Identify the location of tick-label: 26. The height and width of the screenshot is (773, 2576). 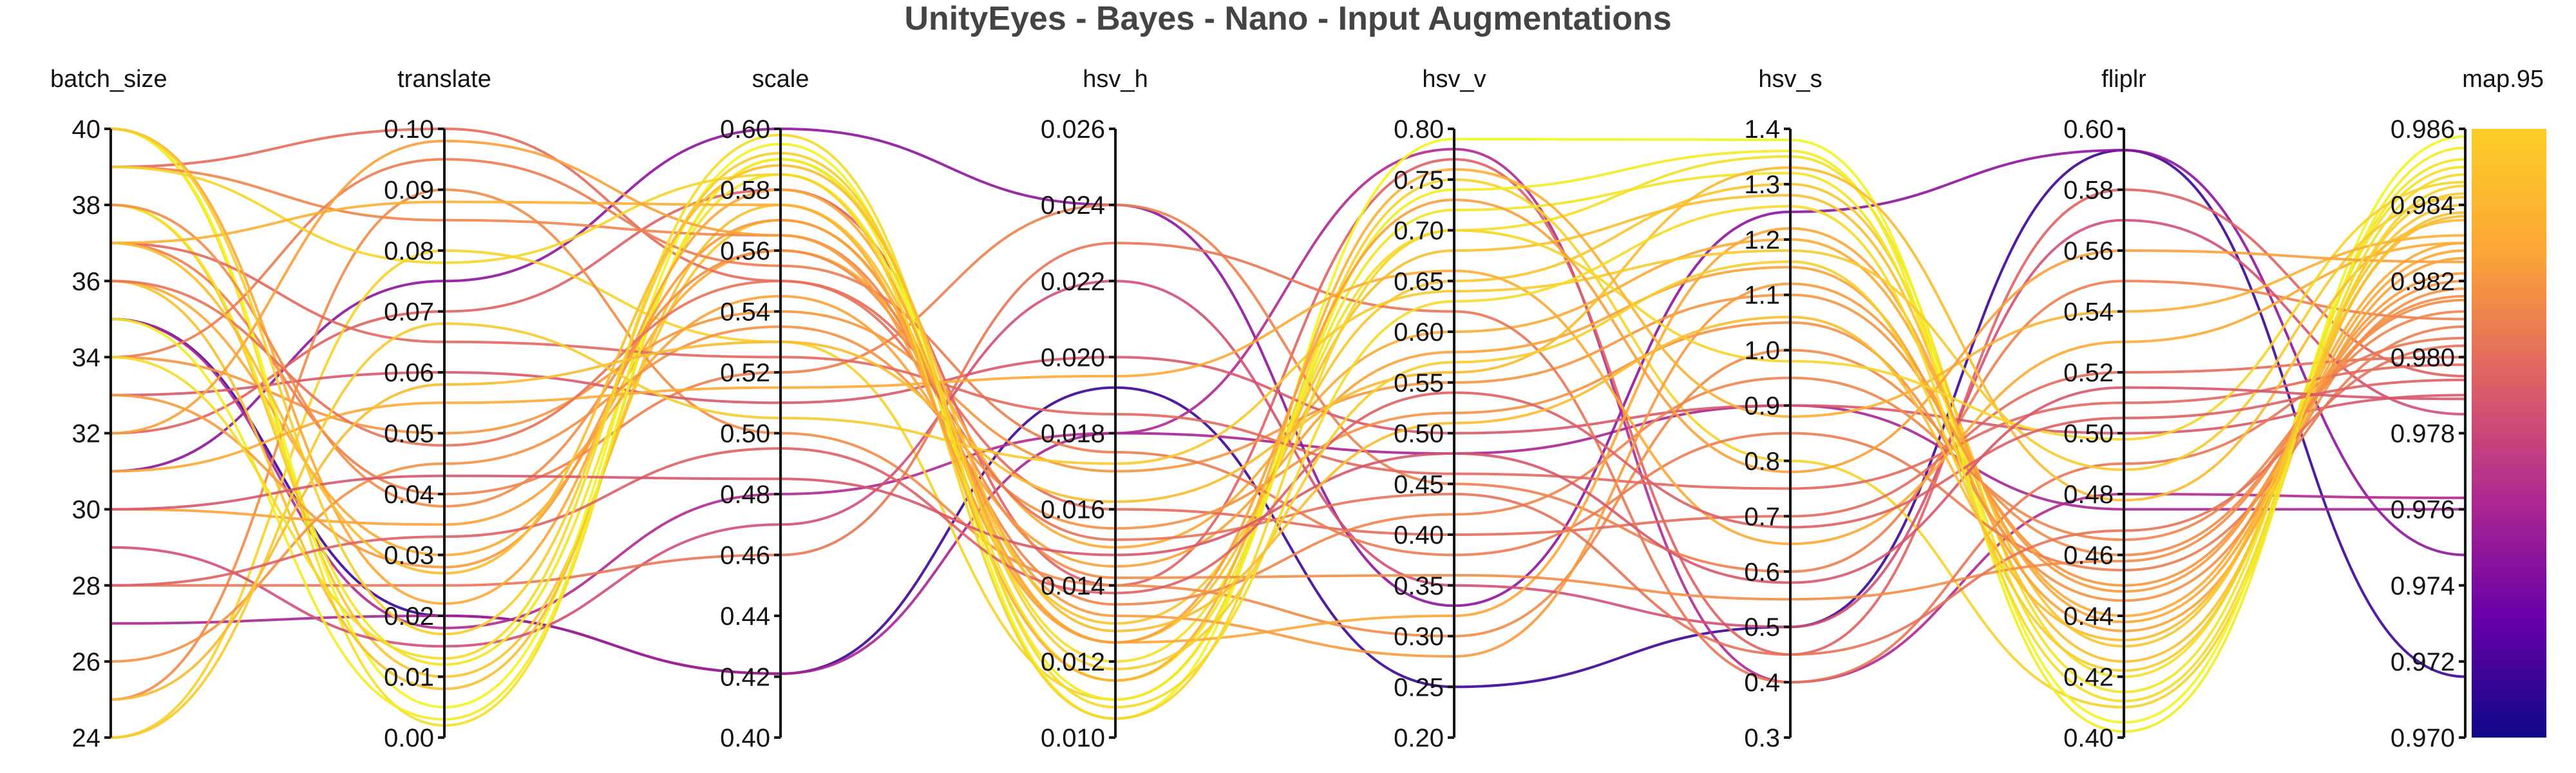
(87, 662).